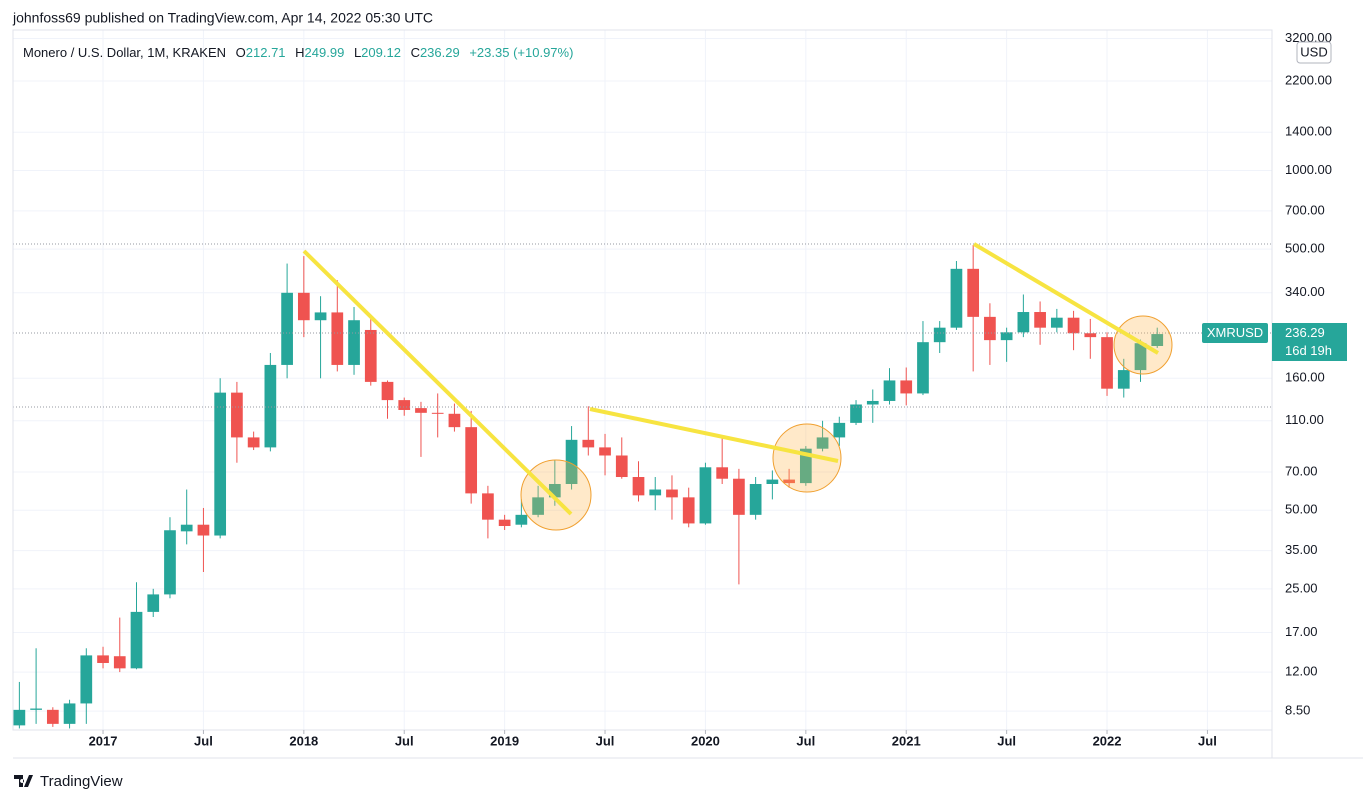 The image size is (1363, 803). What do you see at coordinates (241, 52) in the screenshot?
I see `ohlc-key: O` at bounding box center [241, 52].